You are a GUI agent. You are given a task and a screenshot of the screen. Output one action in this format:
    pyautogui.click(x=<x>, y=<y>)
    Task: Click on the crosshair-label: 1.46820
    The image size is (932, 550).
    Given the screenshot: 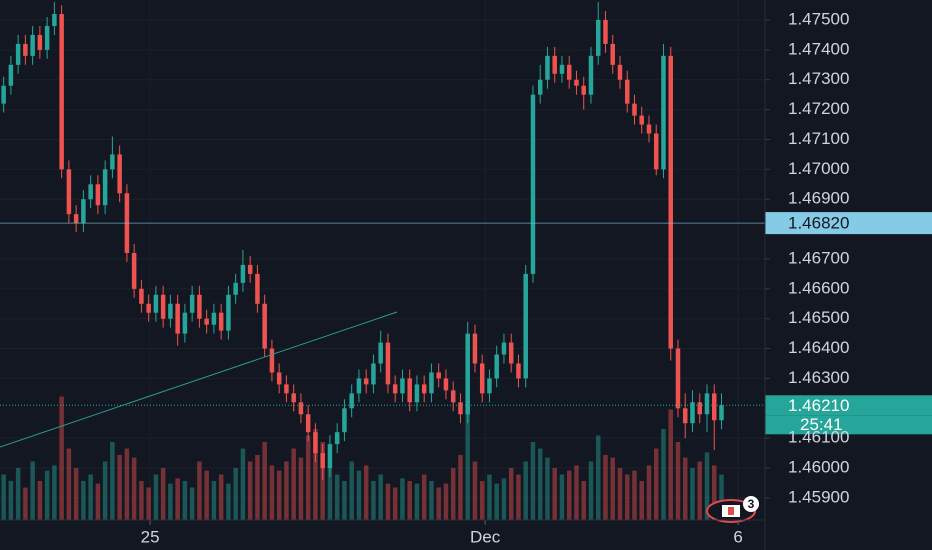 What is the action you would take?
    pyautogui.click(x=818, y=223)
    